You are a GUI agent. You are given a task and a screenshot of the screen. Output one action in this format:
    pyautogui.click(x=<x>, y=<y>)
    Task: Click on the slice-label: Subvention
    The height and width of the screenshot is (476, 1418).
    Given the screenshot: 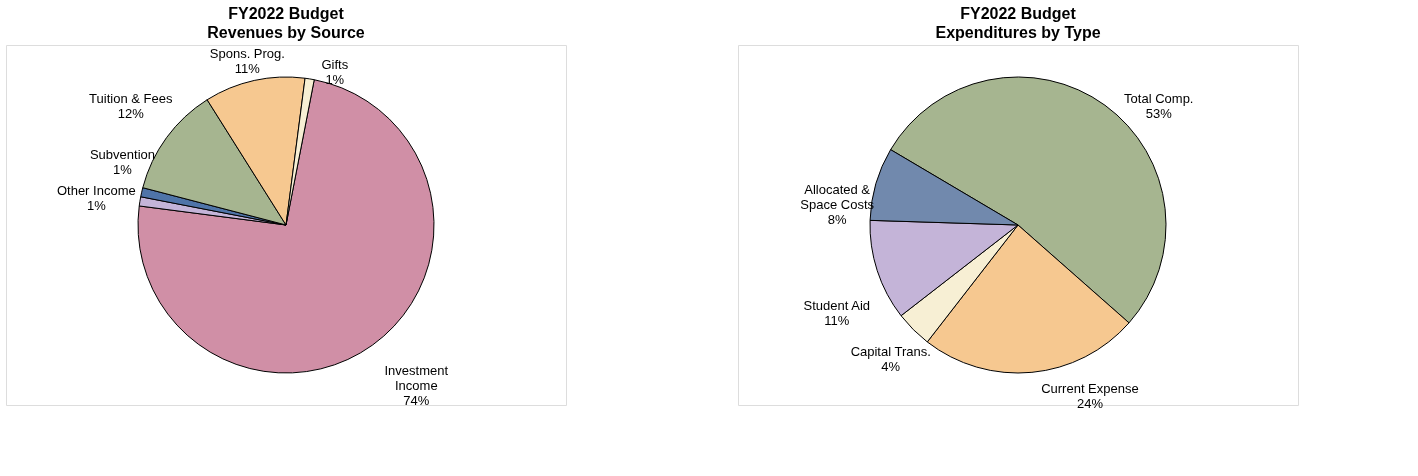 What is the action you would take?
    pyautogui.click(x=122, y=155)
    